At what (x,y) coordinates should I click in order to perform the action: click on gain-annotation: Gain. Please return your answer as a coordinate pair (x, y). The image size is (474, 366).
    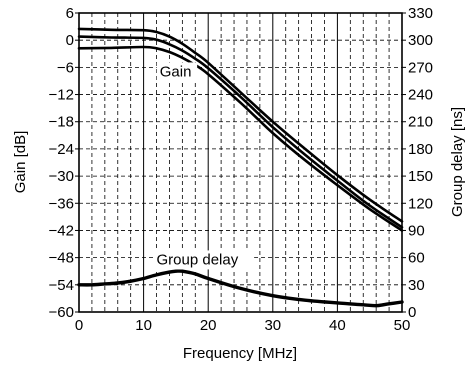
    Looking at the image, I should click on (176, 71).